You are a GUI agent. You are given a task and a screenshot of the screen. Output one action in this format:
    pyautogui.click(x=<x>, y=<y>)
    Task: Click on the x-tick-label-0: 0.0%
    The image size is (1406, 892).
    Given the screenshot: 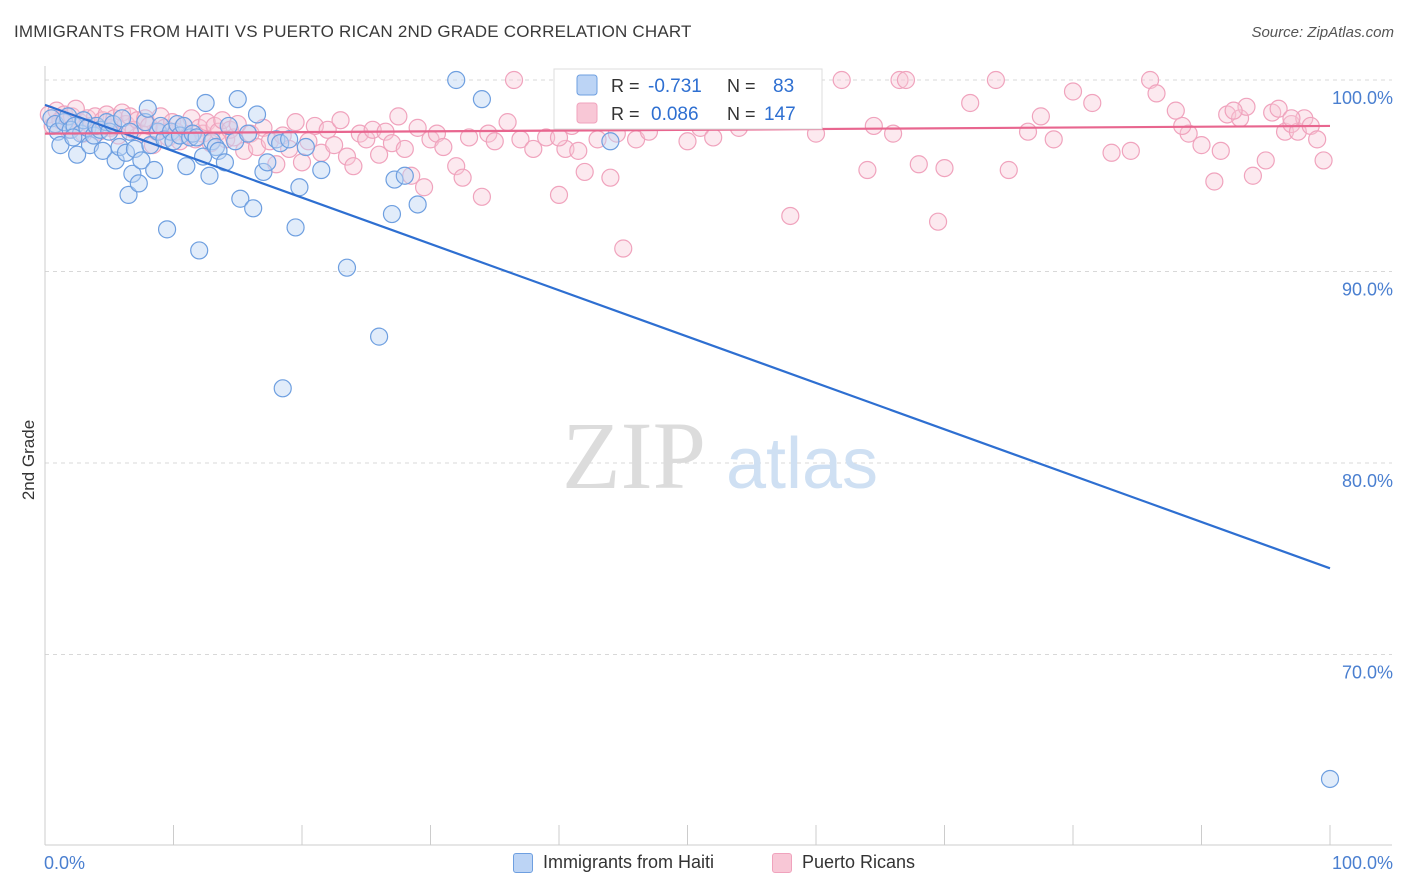 What is the action you would take?
    pyautogui.click(x=64, y=863)
    